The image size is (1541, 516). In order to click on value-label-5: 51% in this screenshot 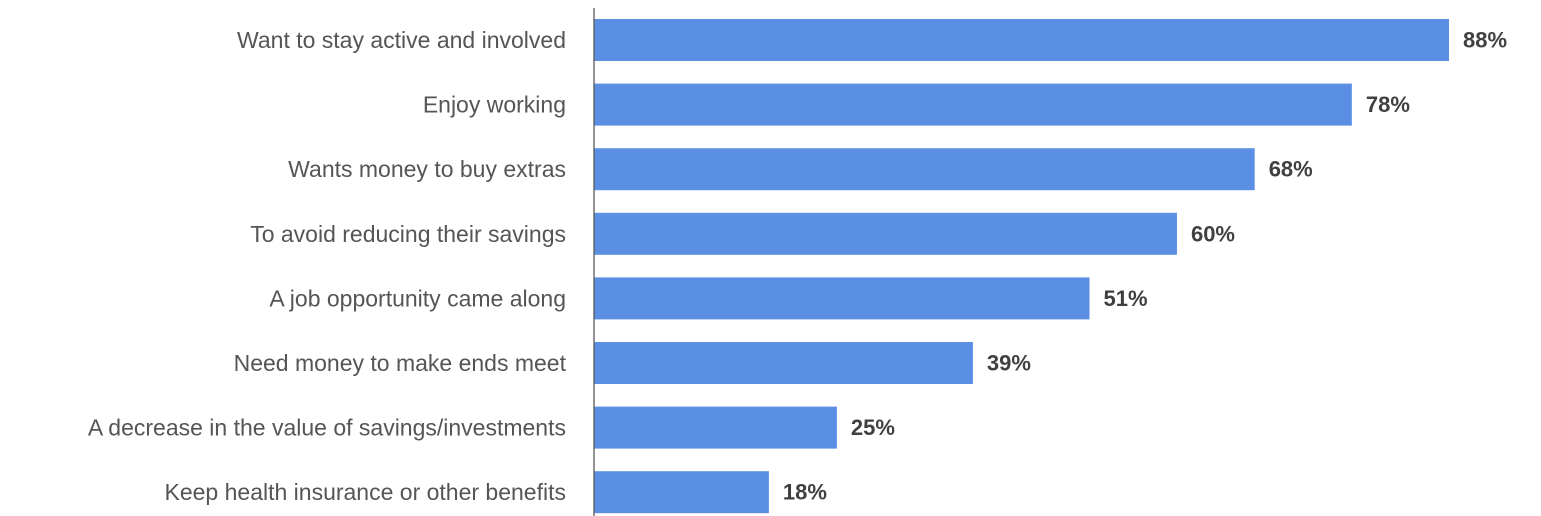, I will do `click(1126, 298)`.